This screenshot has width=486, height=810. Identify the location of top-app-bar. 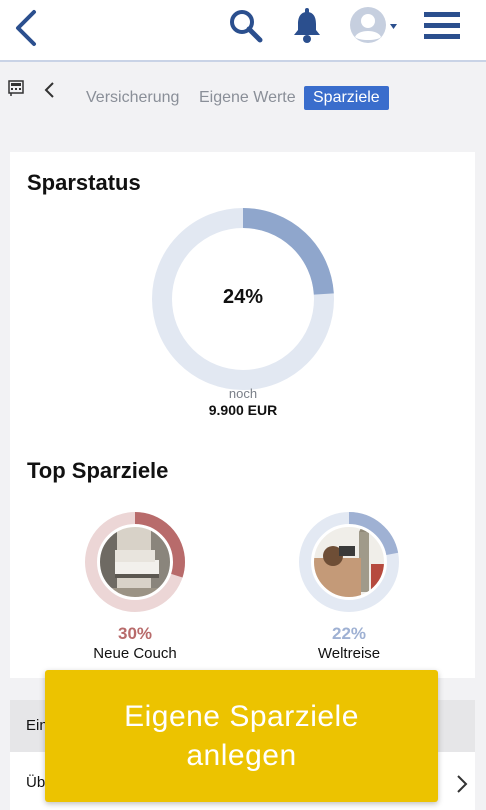
(243, 31).